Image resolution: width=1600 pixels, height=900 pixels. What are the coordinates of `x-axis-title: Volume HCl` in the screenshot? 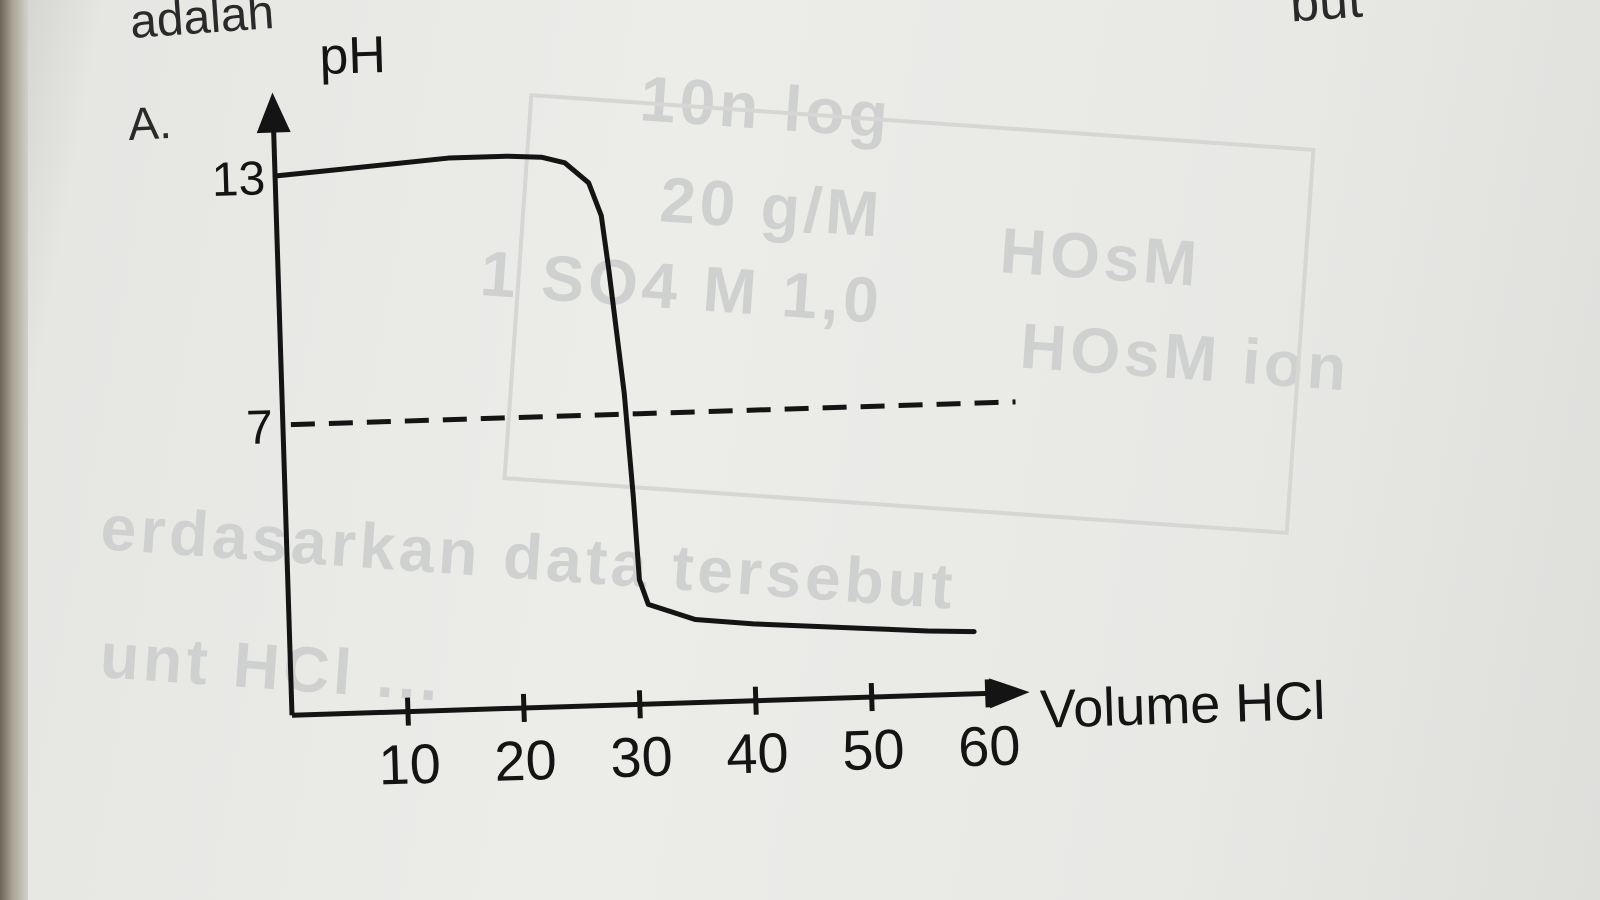 It's located at (1182, 705).